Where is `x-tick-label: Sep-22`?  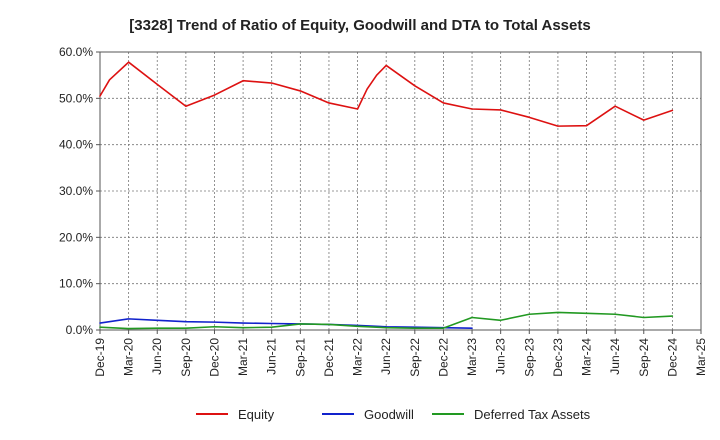
x-tick-label: Sep-22 is located at coordinates (415, 357).